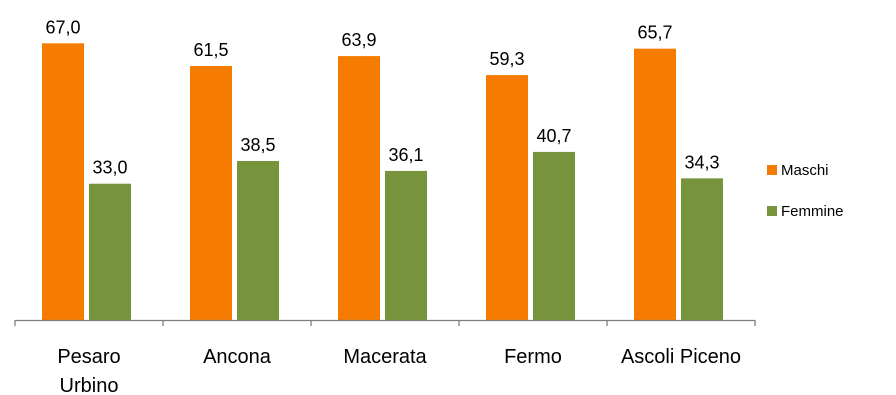 This screenshot has width=896, height=395. Describe the element at coordinates (358, 40) in the screenshot. I see `data-label-maschi-2: 63,9` at that location.